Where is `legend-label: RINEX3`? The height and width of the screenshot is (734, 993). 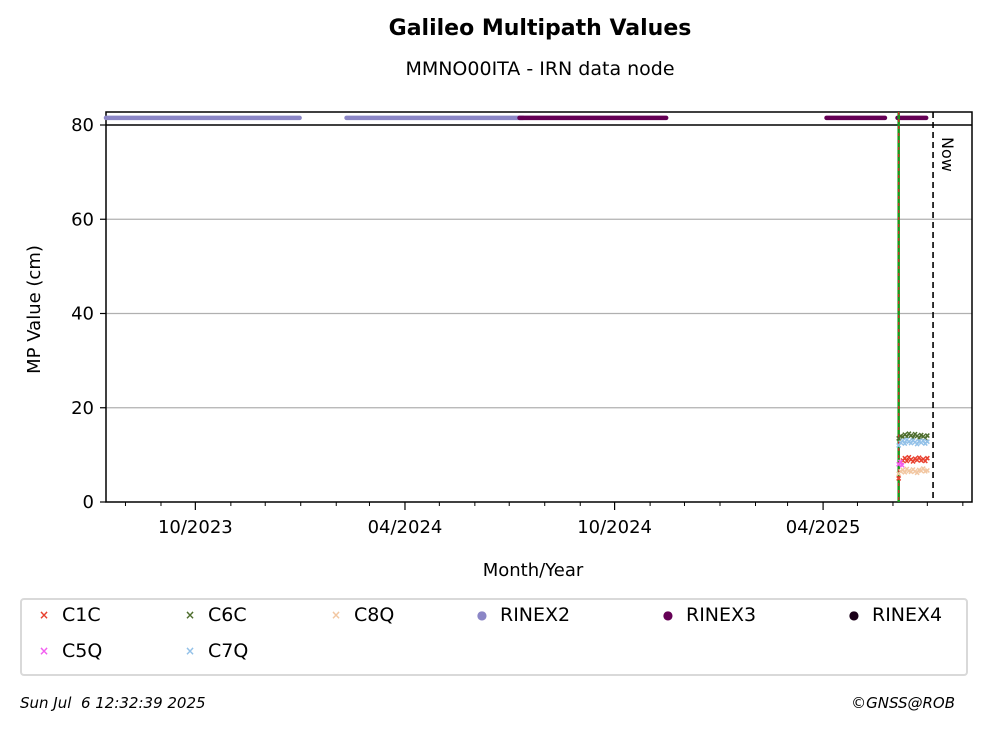
legend-label: RINEX3 is located at coordinates (721, 615).